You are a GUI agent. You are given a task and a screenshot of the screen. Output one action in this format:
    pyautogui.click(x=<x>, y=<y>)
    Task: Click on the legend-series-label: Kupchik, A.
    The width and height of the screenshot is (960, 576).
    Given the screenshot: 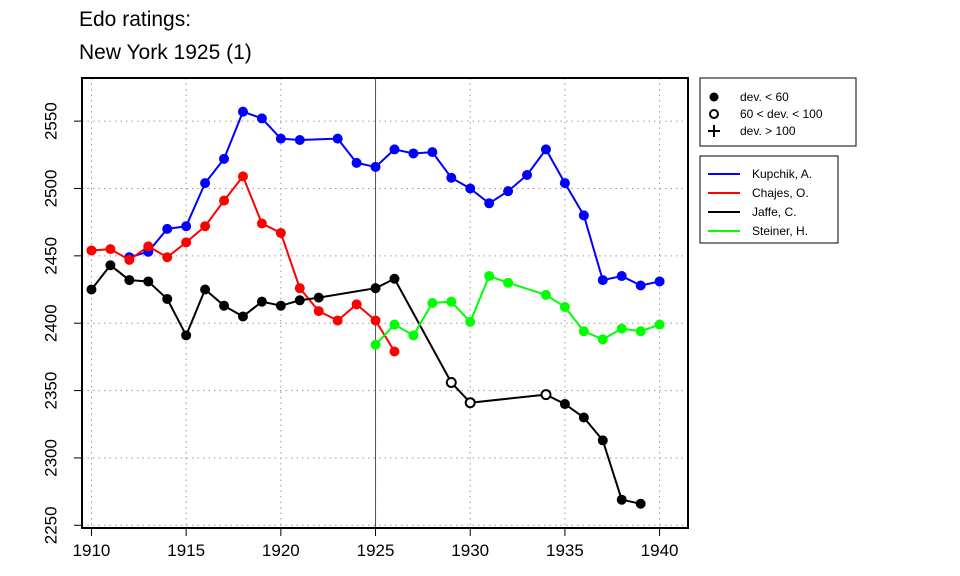 What is the action you would take?
    pyautogui.click(x=782, y=174)
    